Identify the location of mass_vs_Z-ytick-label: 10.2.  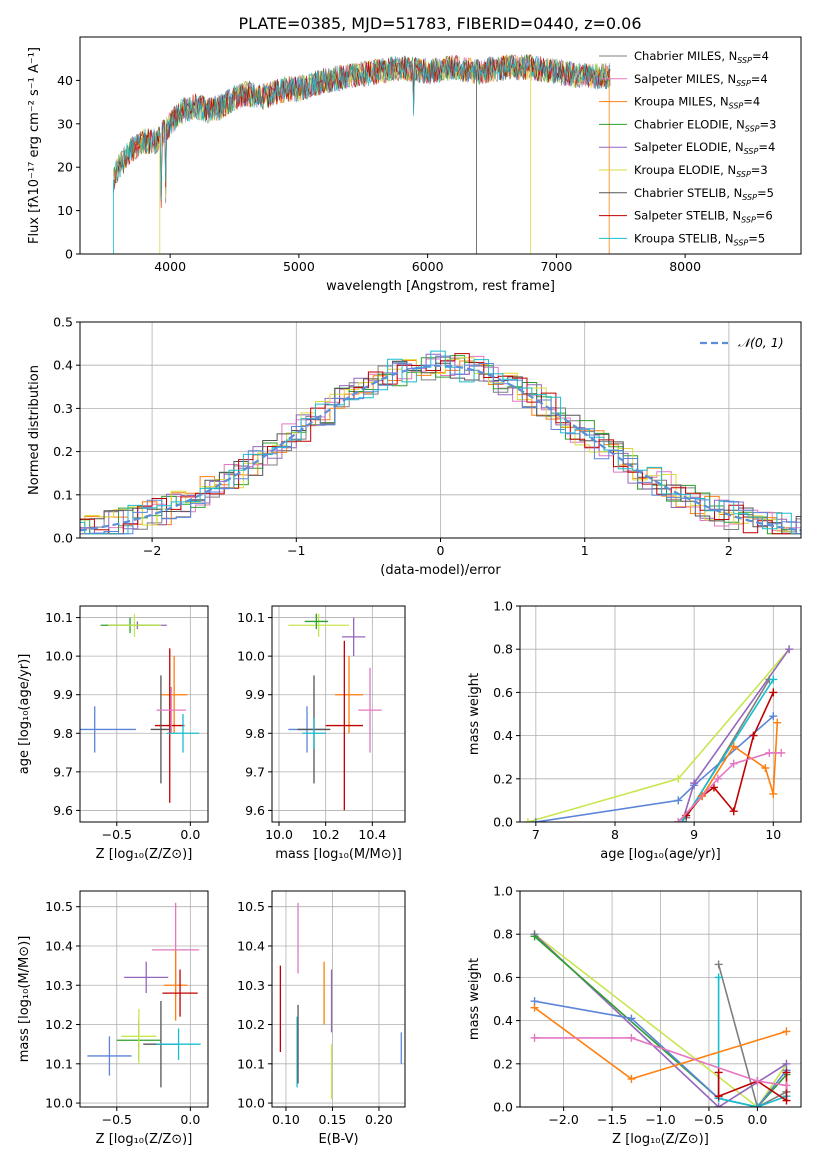
(59, 1024).